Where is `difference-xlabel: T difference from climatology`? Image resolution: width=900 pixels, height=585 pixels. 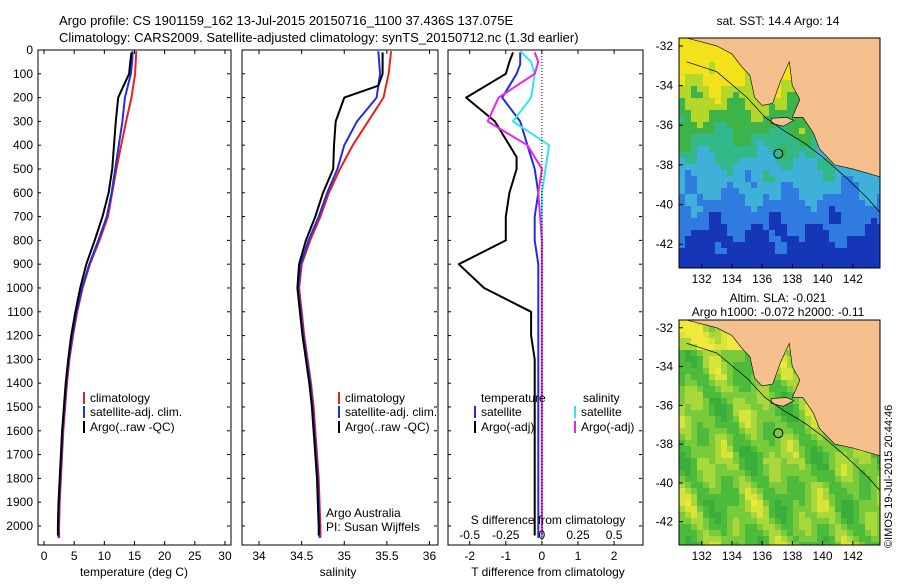
difference-xlabel: T difference from climatology is located at coordinates (548, 572).